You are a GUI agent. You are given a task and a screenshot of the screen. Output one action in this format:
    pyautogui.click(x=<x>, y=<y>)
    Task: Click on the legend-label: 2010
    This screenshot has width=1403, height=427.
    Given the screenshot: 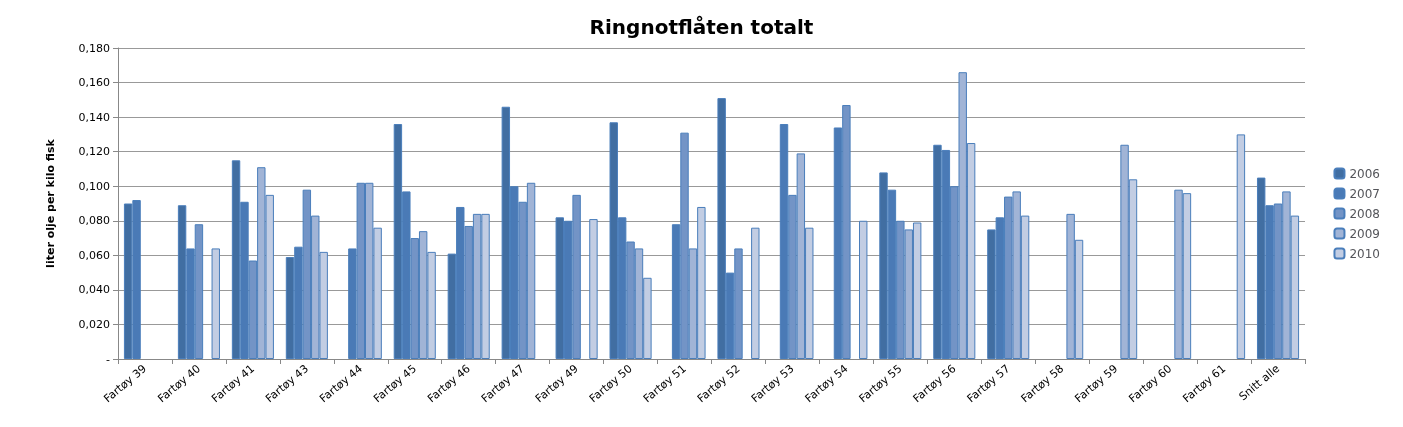 What is the action you would take?
    pyautogui.click(x=1365, y=253)
    